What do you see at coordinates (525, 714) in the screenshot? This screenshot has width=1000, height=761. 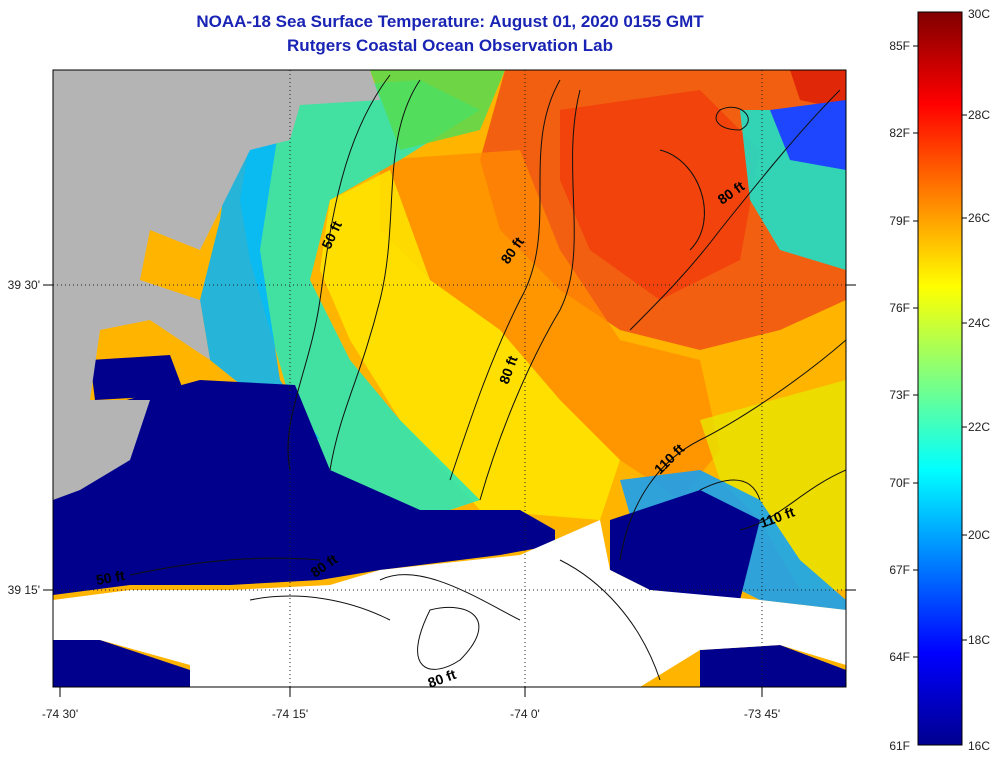 I see `x-tick-label: -74 0'` at bounding box center [525, 714].